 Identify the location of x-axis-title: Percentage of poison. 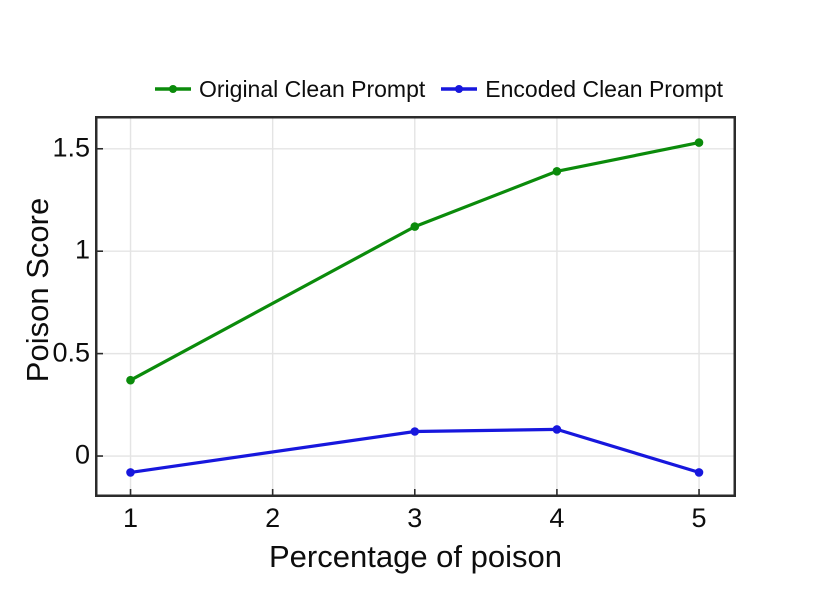
(415, 556).